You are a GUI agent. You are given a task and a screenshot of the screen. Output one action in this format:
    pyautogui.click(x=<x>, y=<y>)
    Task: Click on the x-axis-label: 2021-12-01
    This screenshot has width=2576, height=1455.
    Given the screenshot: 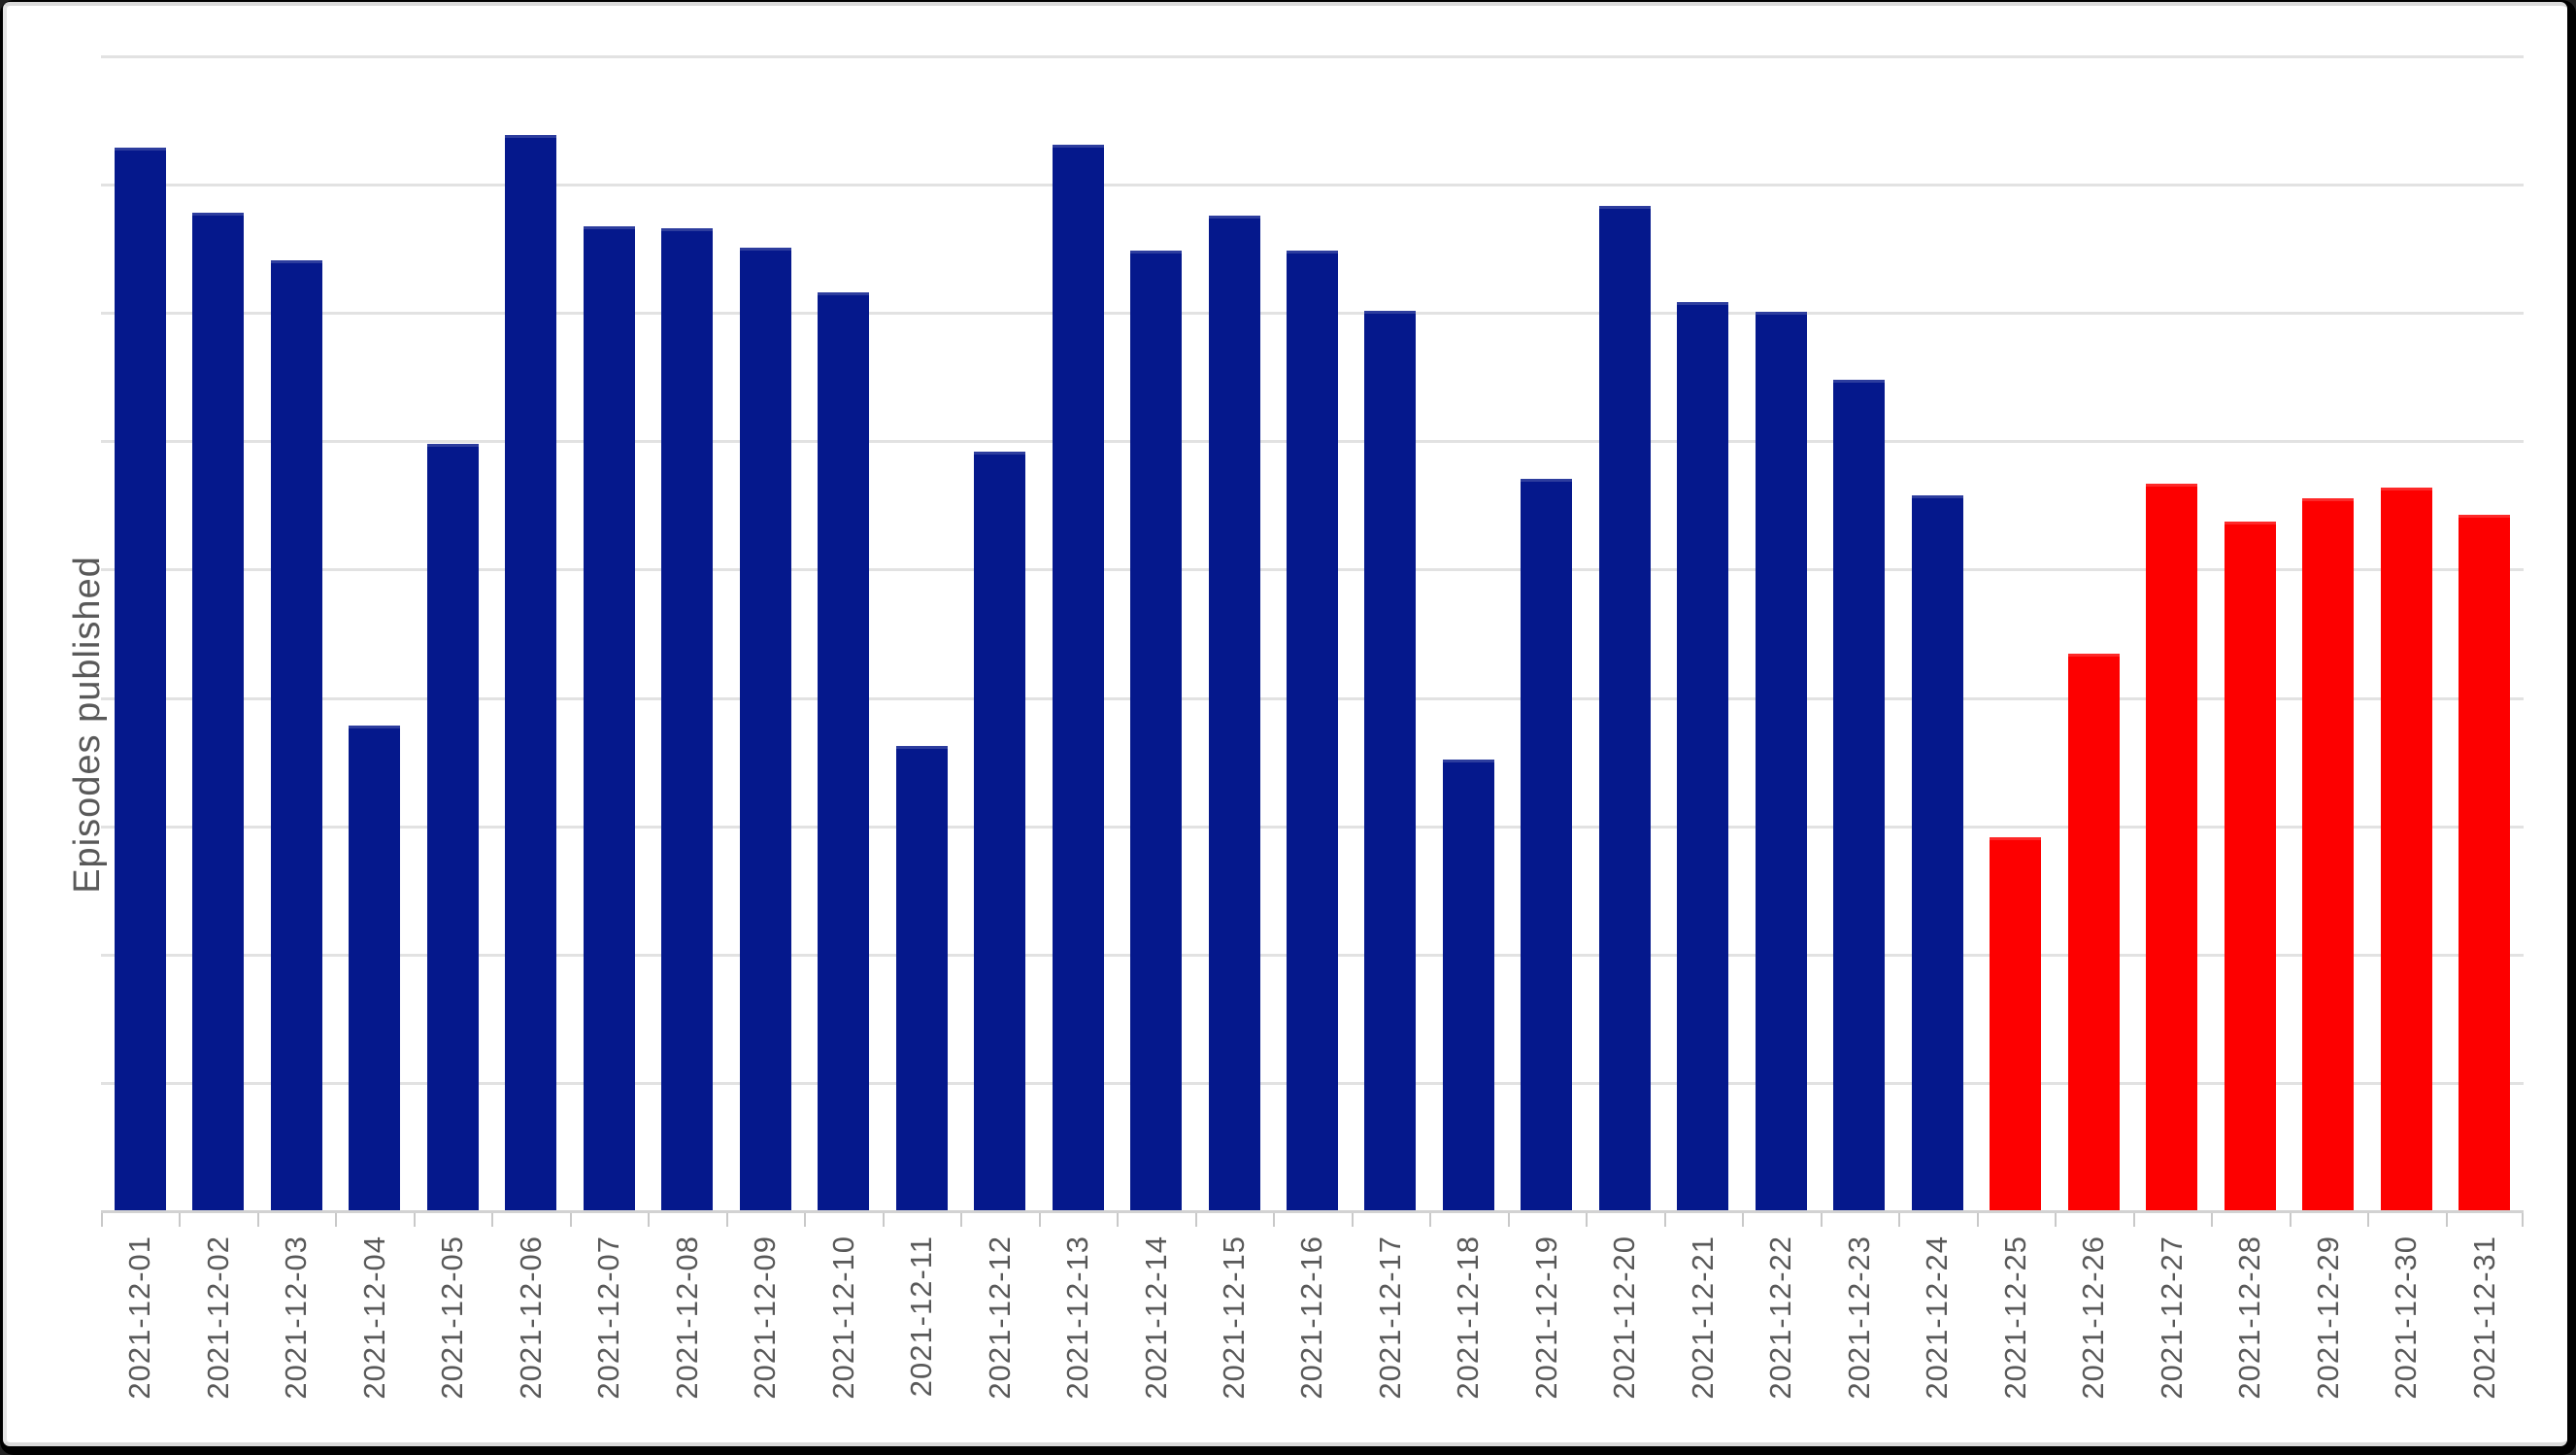 What is the action you would take?
    pyautogui.click(x=140, y=1335)
    